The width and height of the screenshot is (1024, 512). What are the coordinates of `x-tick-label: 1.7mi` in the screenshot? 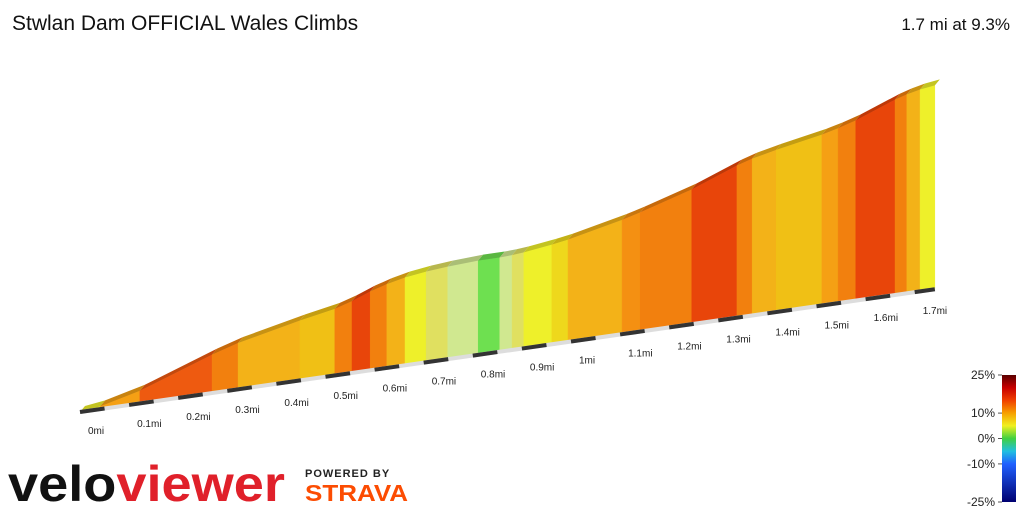 It's located at (935, 311).